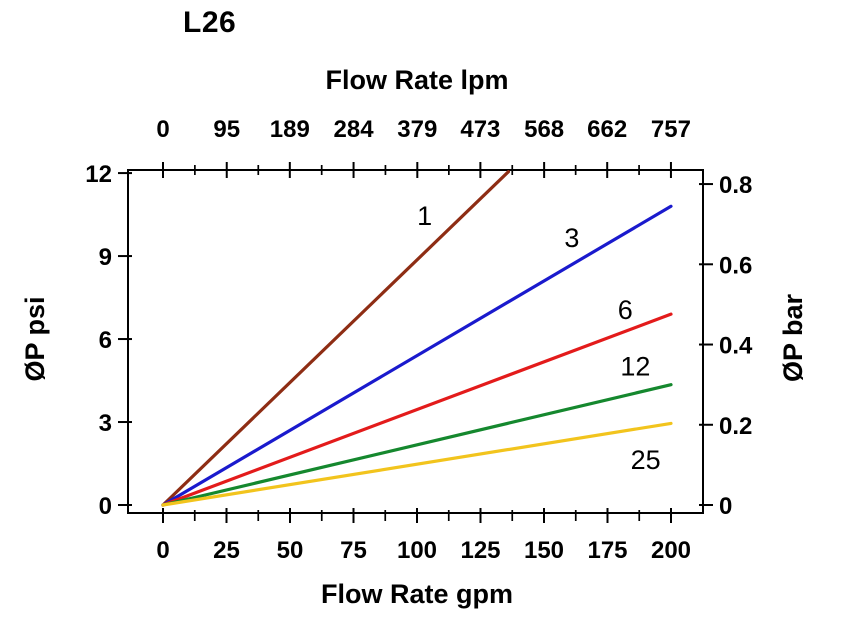  I want to click on right-axis-tick-label: 0, so click(725, 506).